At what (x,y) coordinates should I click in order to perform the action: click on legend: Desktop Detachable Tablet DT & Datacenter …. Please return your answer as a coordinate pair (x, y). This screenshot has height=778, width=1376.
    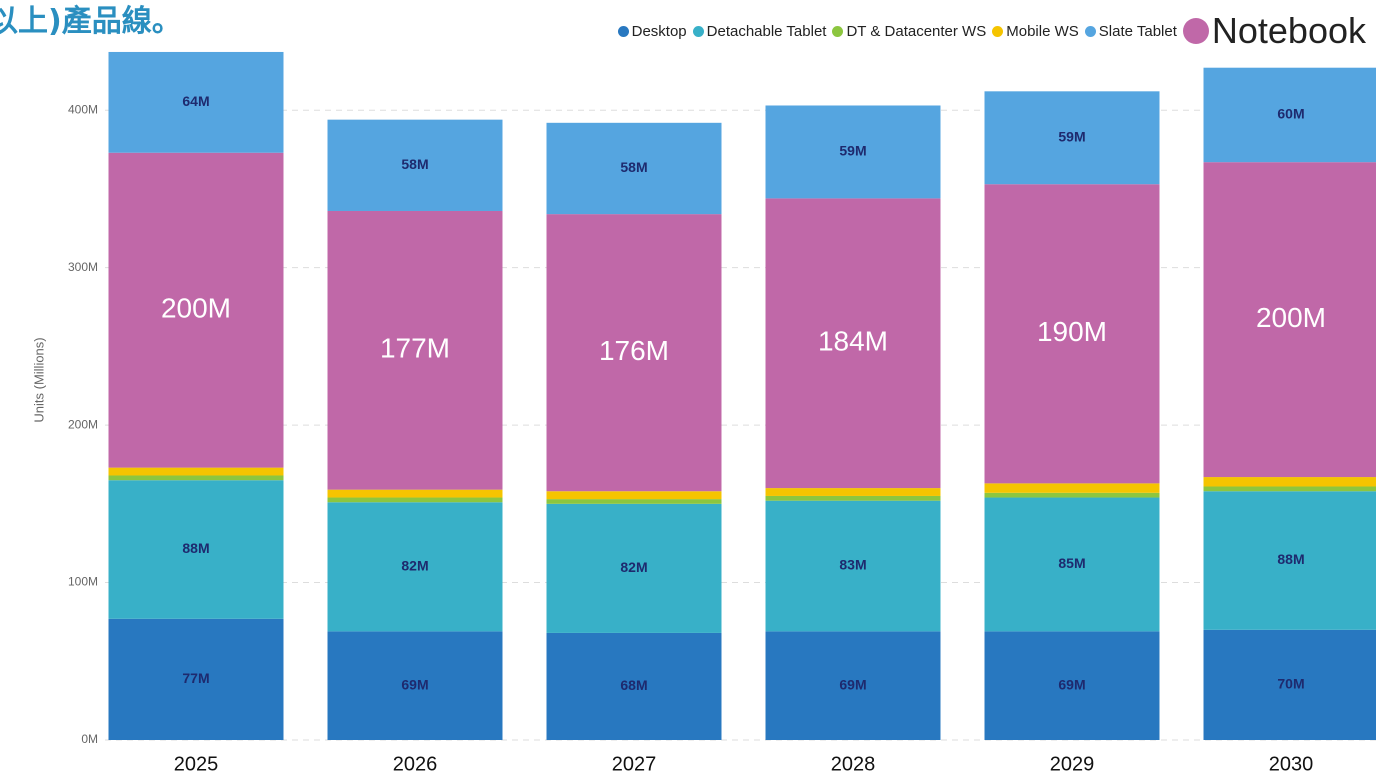
    Looking at the image, I should click on (991, 31).